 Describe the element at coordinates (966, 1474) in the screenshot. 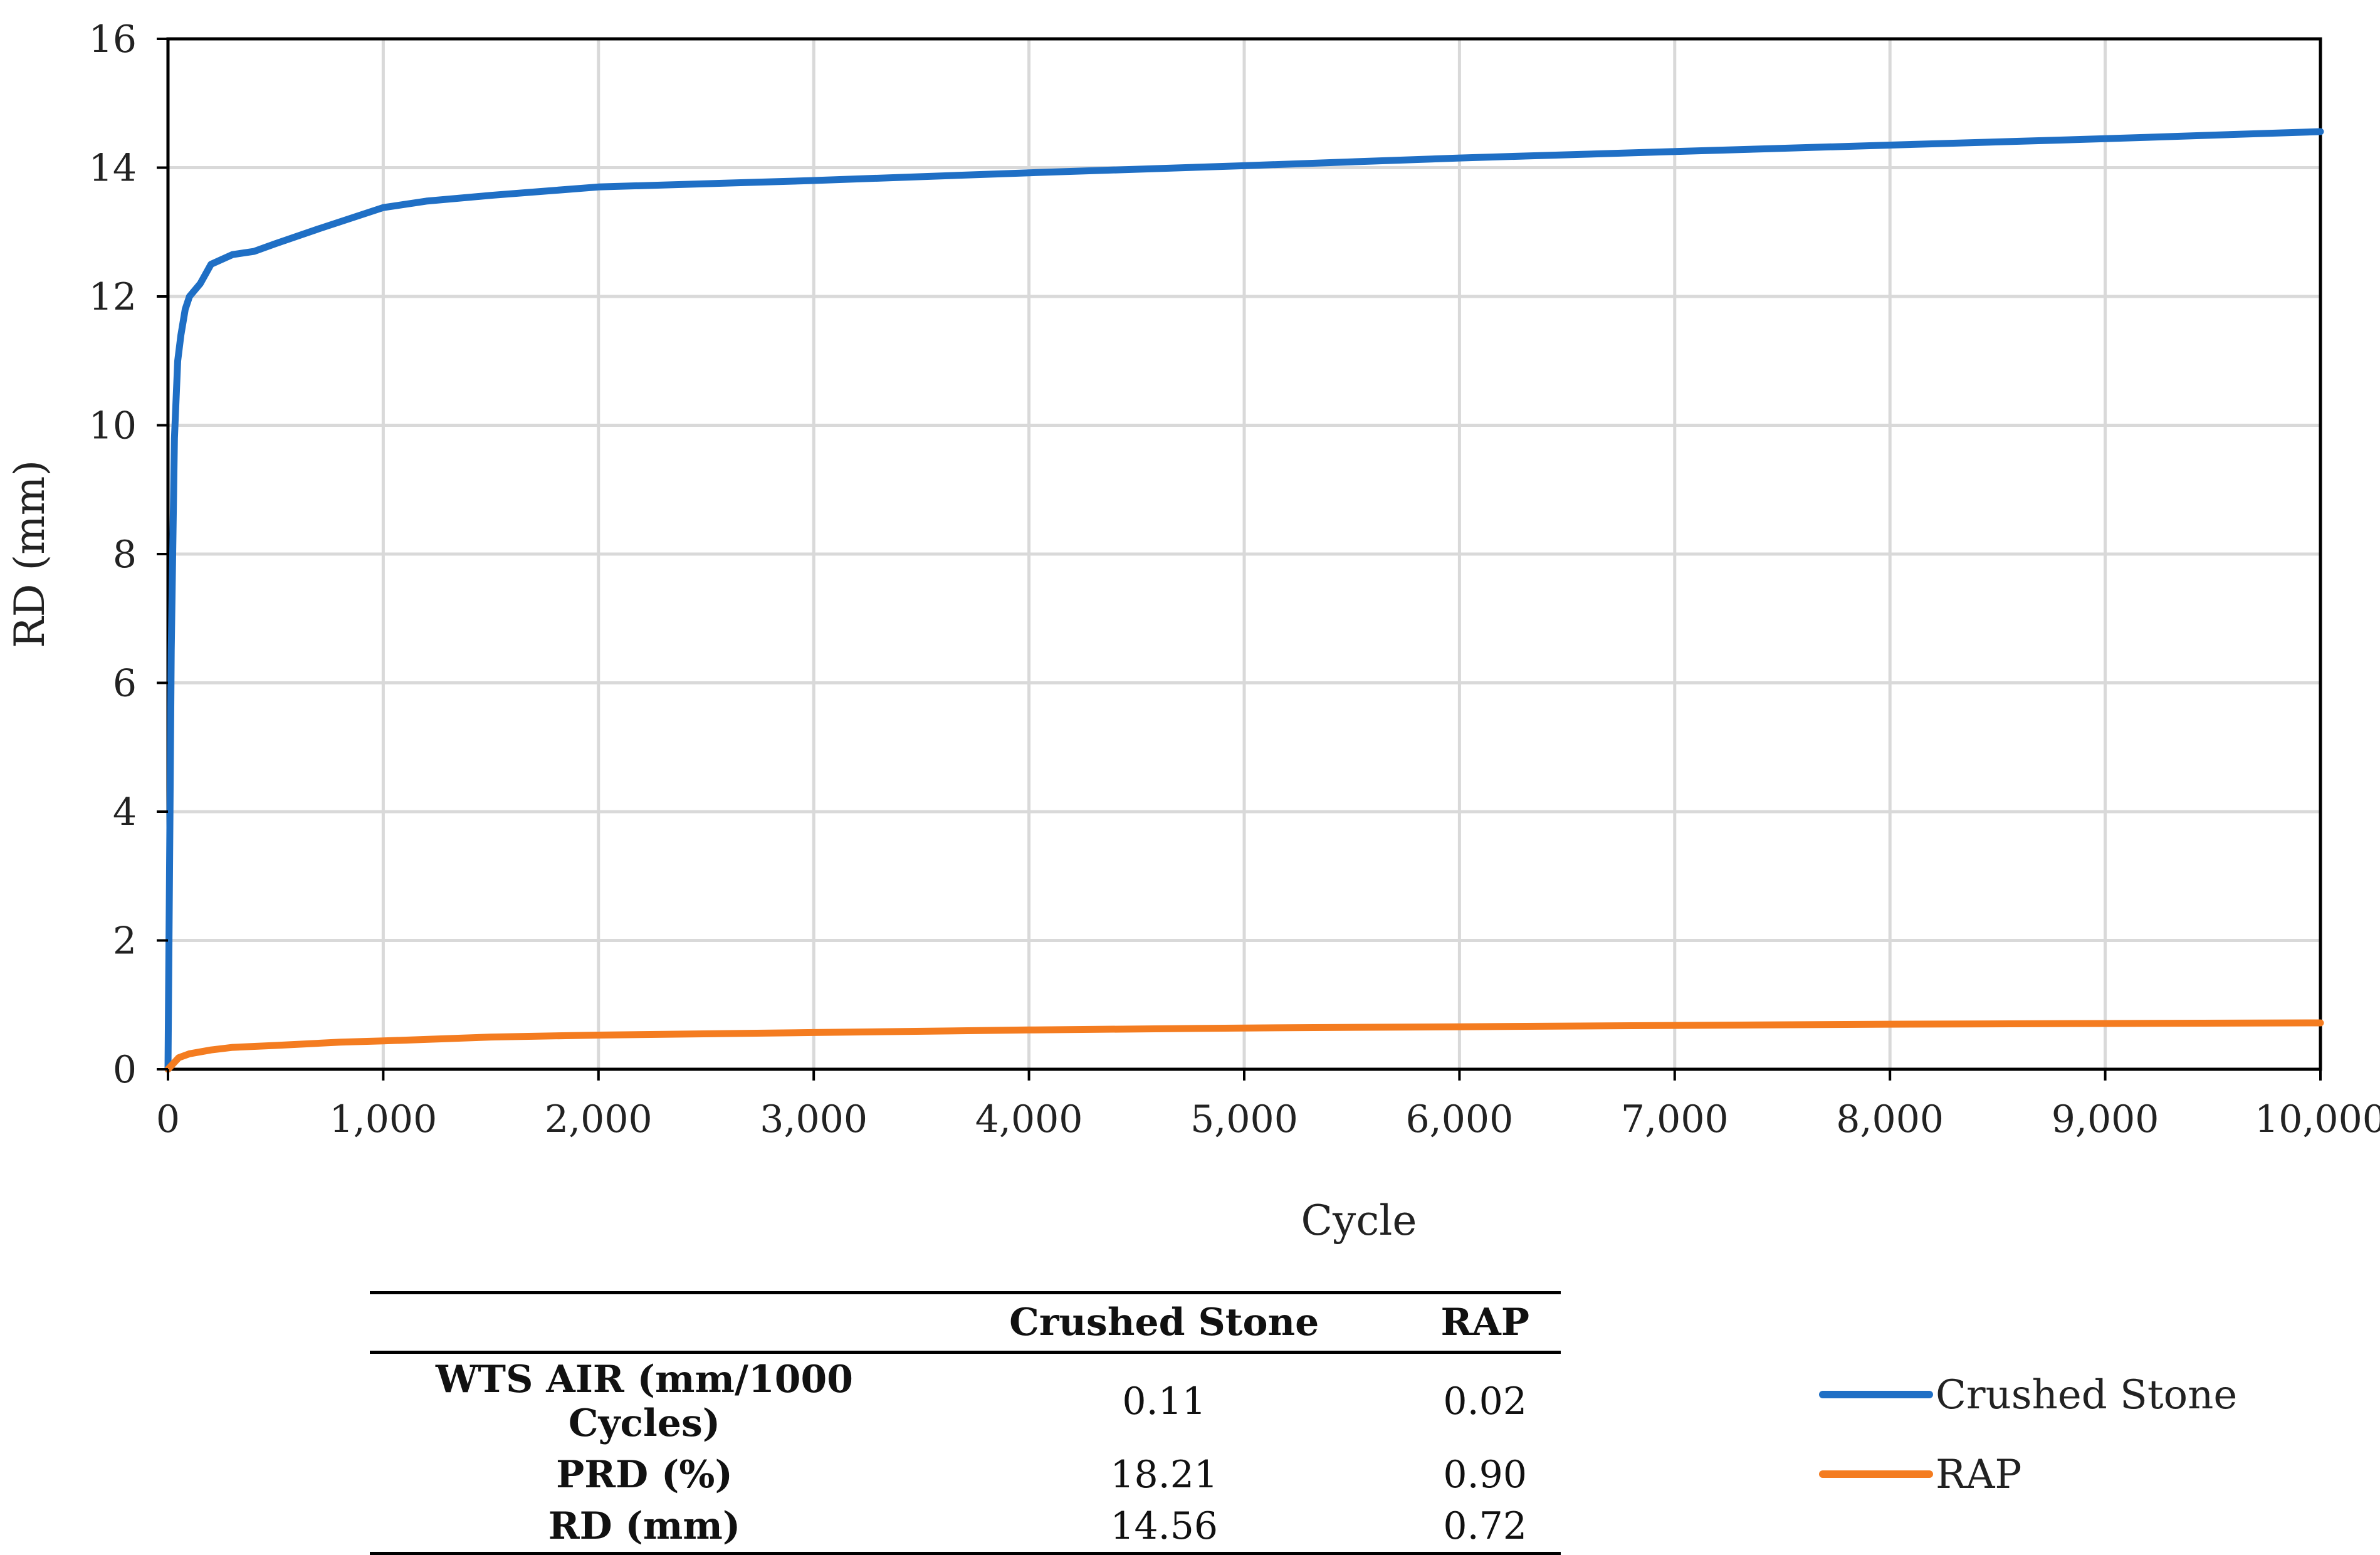

I see `table-row: PRD (%) 18.21 0.90` at that location.